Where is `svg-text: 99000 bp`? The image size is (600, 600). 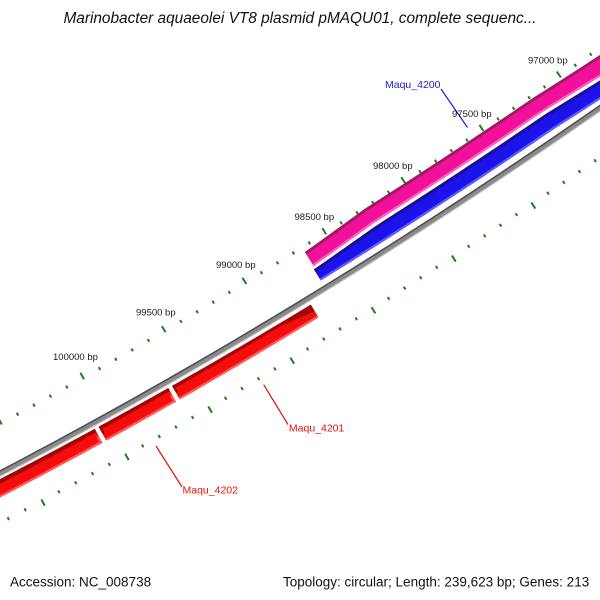
svg-text: 99000 bp is located at coordinates (236, 265).